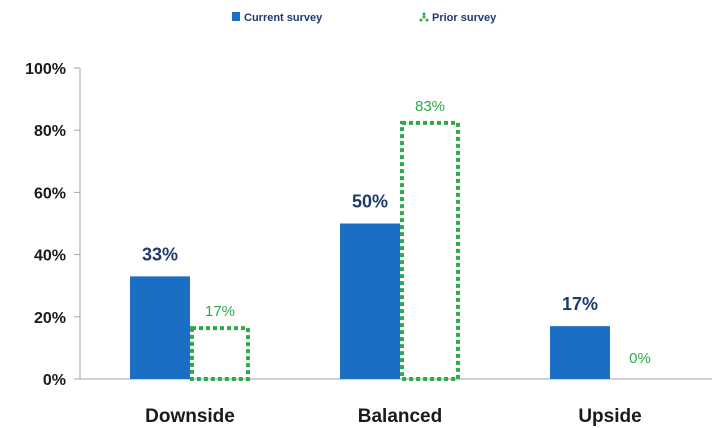 The height and width of the screenshot is (428, 718). I want to click on y-tick-label: 40%, so click(50, 256).